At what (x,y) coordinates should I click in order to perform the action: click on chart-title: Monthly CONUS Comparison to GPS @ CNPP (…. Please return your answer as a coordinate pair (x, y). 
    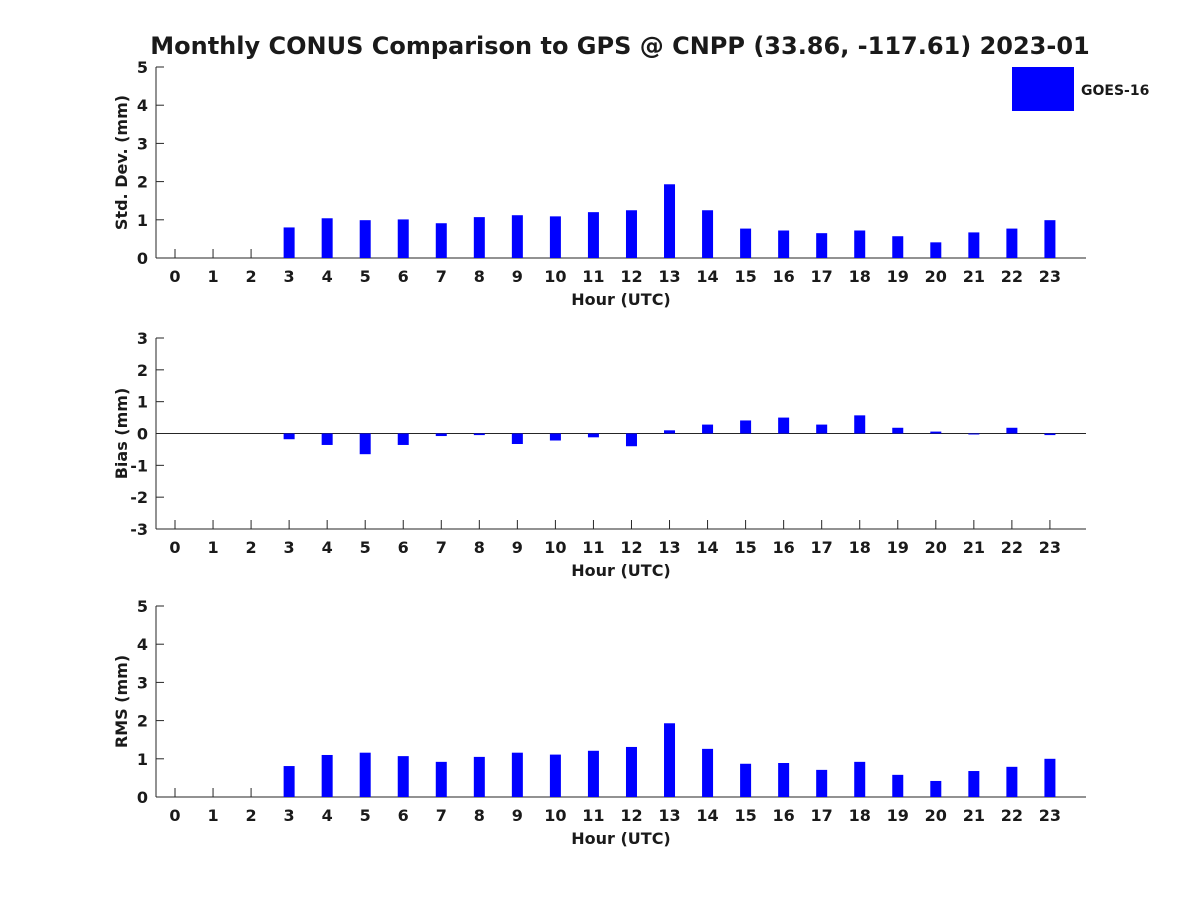
    Looking at the image, I should click on (619, 46).